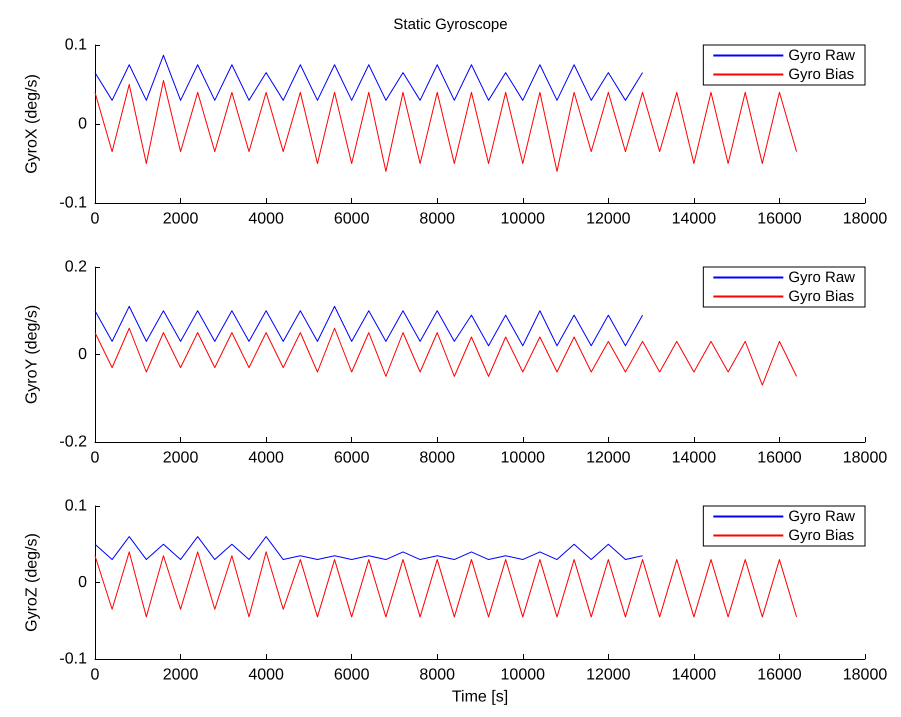 The image size is (901, 717). I want to click on y-axis-title: GyroZ (deg/s), so click(32, 582).